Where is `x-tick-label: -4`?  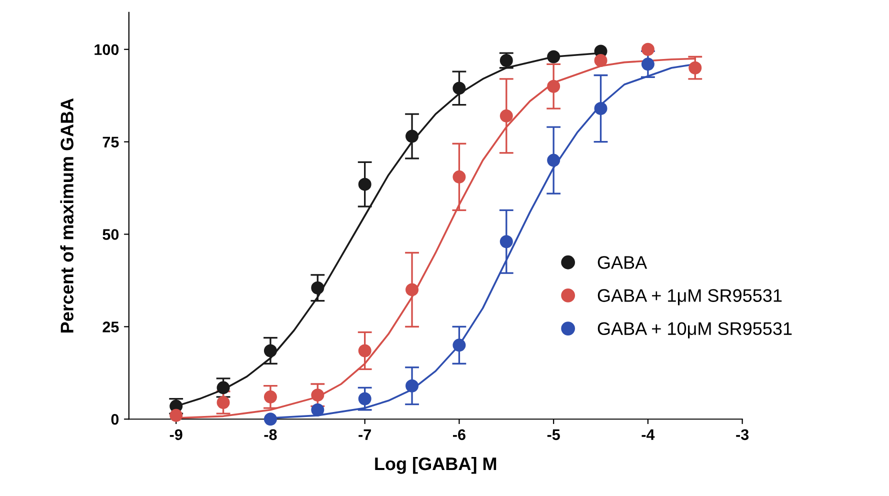
x-tick-label: -4 is located at coordinates (648, 434).